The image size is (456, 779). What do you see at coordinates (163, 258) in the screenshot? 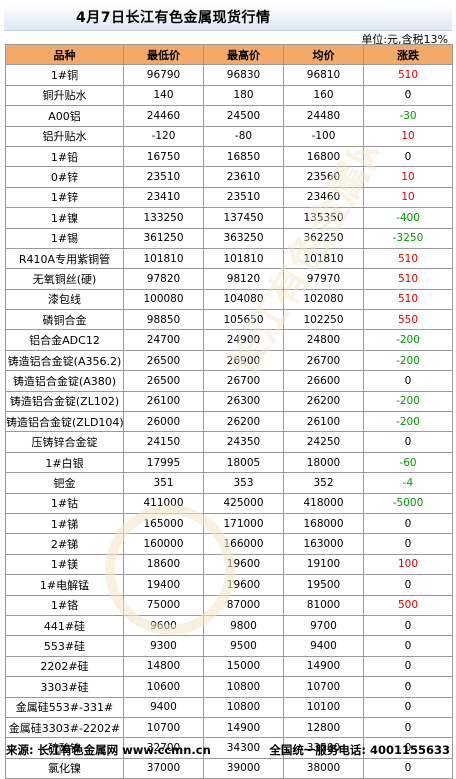
I see `cell-low: 101810` at bounding box center [163, 258].